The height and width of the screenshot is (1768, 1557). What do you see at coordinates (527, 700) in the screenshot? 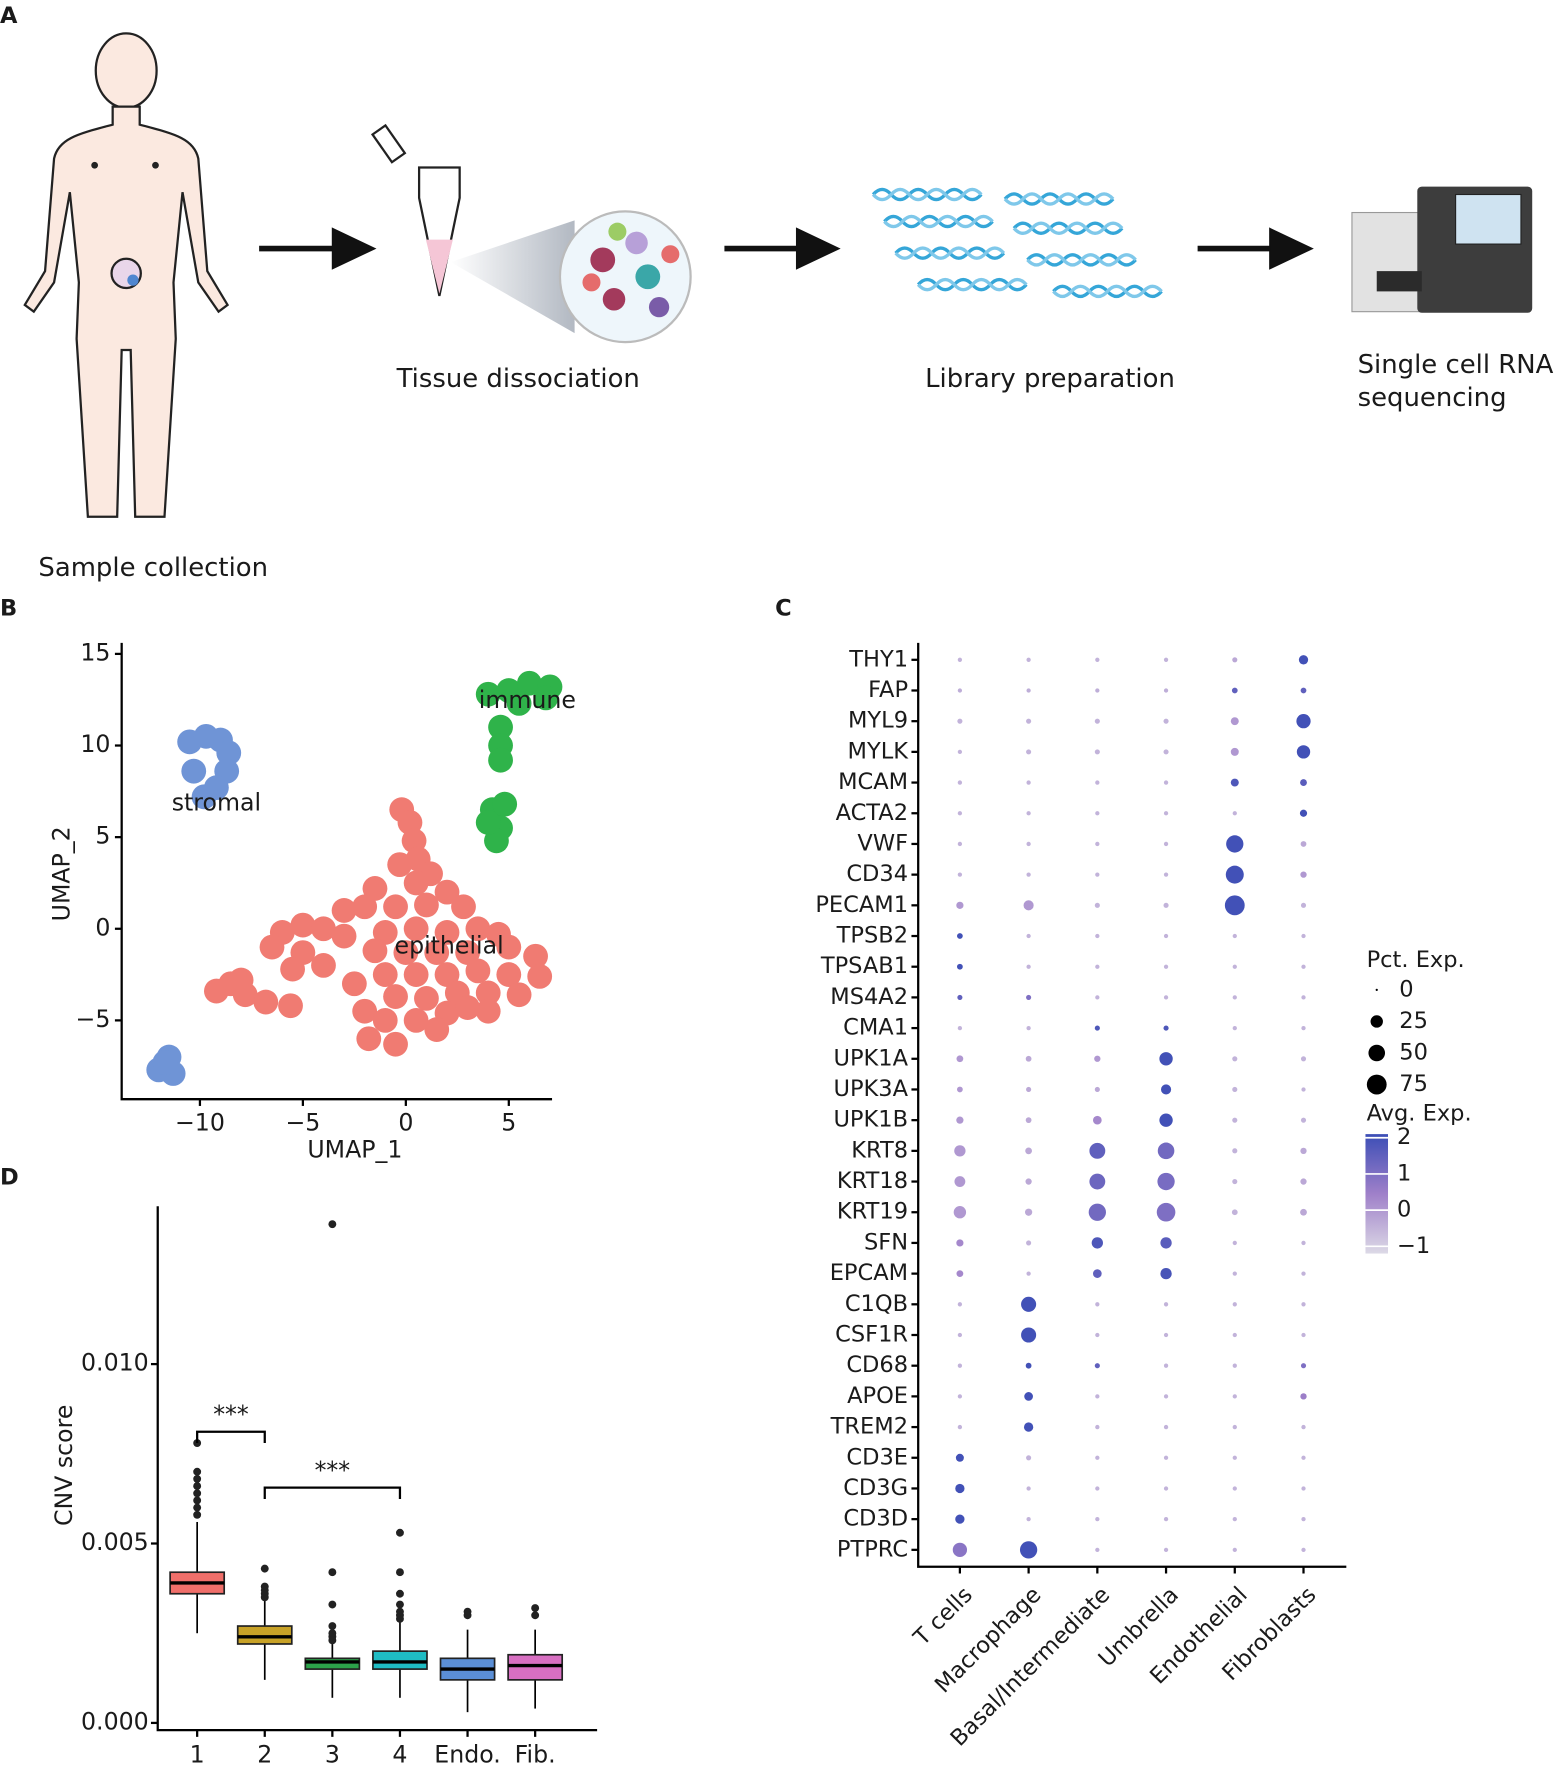
I see `cluster-label: immune` at bounding box center [527, 700].